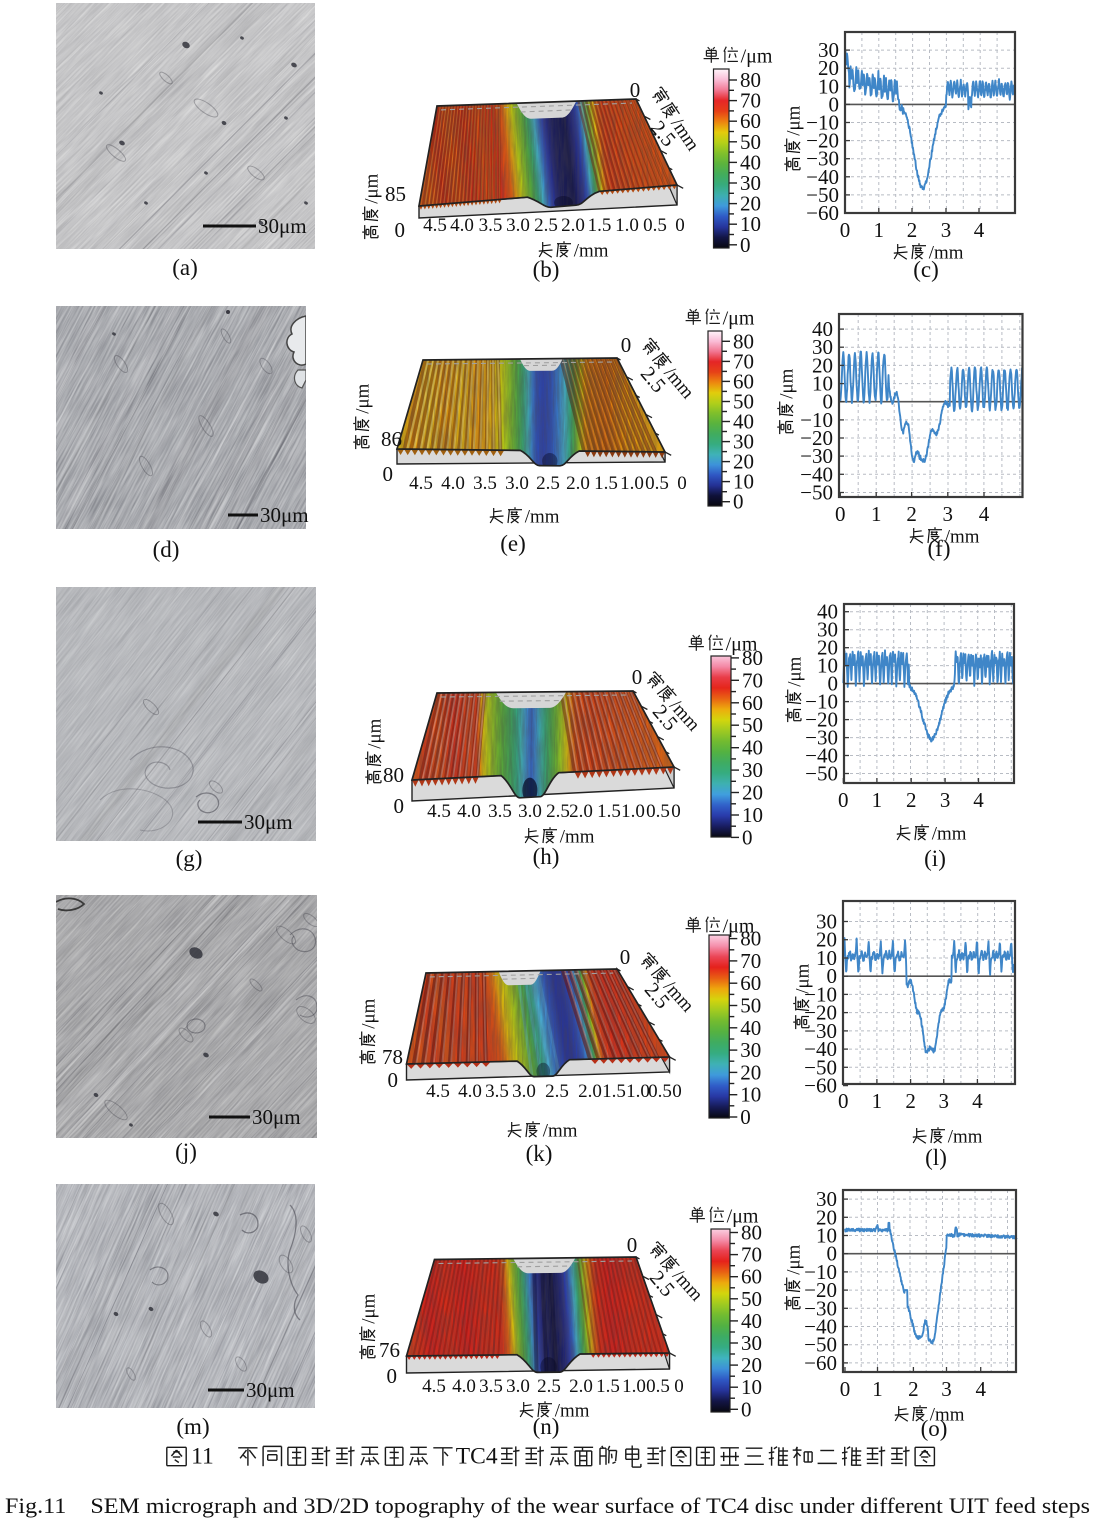 The height and width of the screenshot is (1526, 1098). I want to click on svg-text: 78, so click(392, 1057).